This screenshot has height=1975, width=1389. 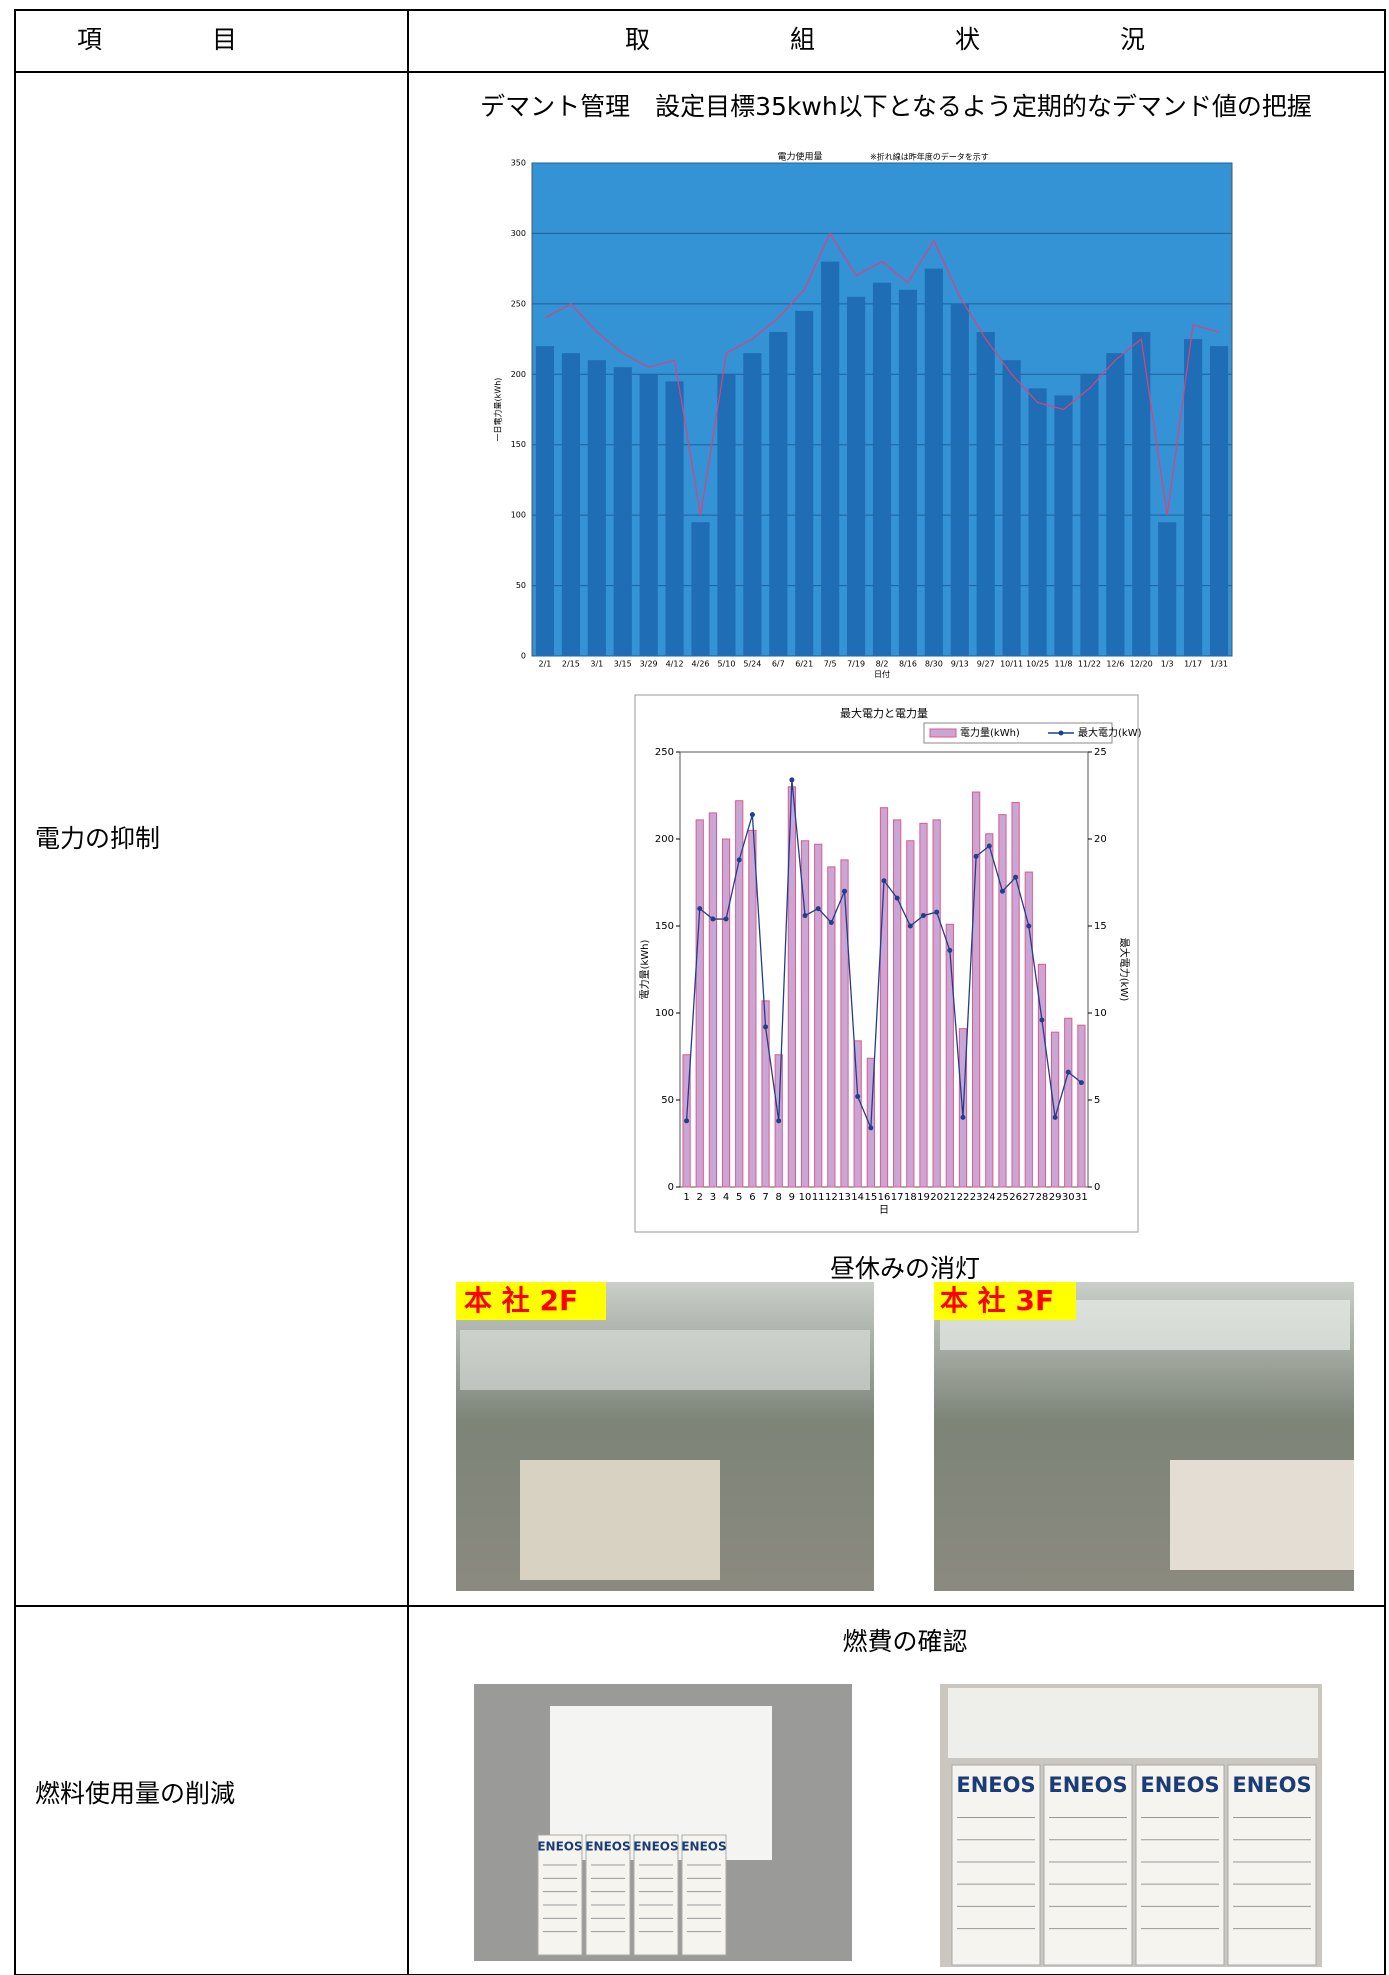 What do you see at coordinates (884, 1197) in the screenshot?
I see `x-tick-label: 16` at bounding box center [884, 1197].